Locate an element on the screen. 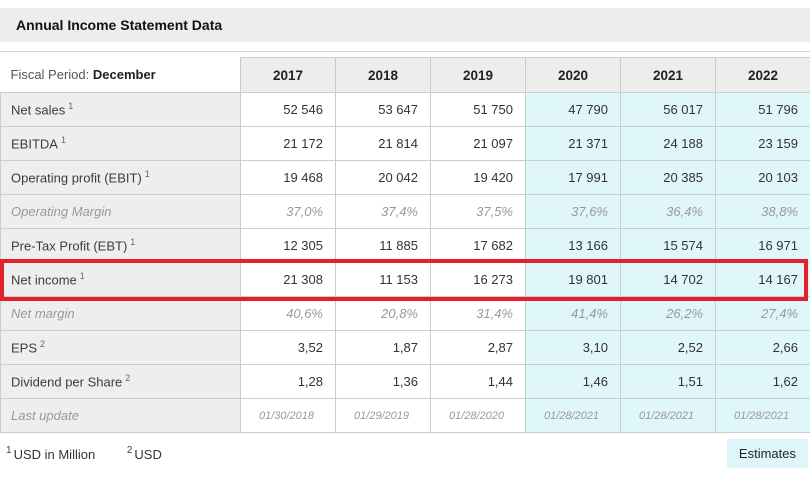 This screenshot has width=810, height=504. cell-net-margin-2017: 40,6% is located at coordinates (288, 314).